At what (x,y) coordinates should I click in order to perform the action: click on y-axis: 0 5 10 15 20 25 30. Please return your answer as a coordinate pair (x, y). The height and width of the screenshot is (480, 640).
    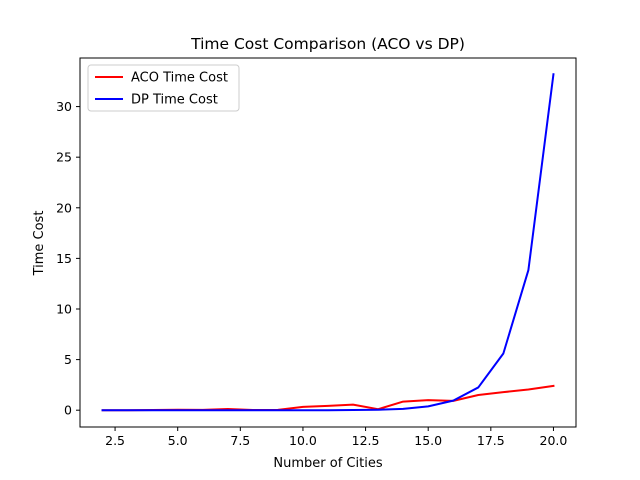
    Looking at the image, I should click on (68, 258).